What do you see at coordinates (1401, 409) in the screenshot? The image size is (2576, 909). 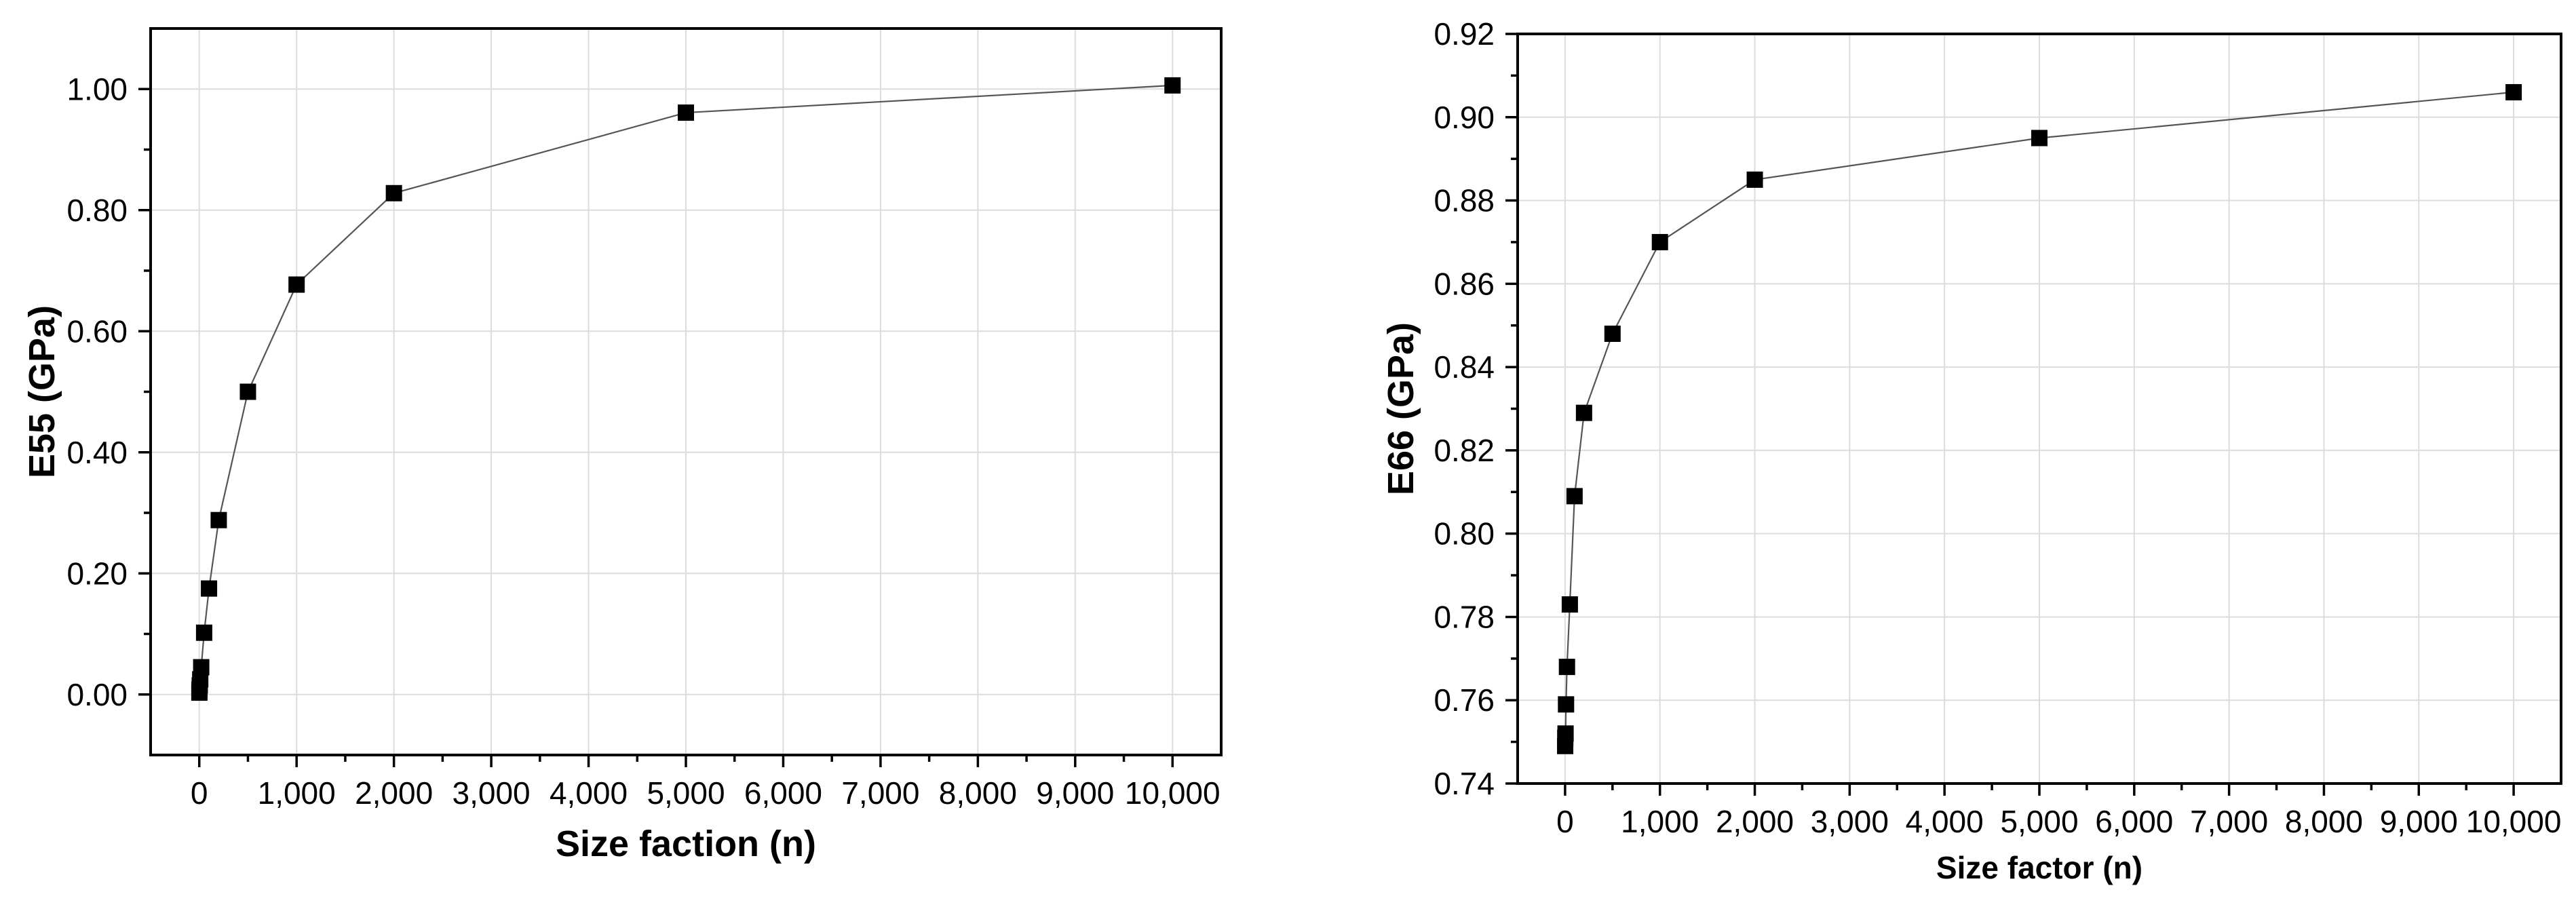 I see `y-axis-title: E66 (GPa)` at bounding box center [1401, 409].